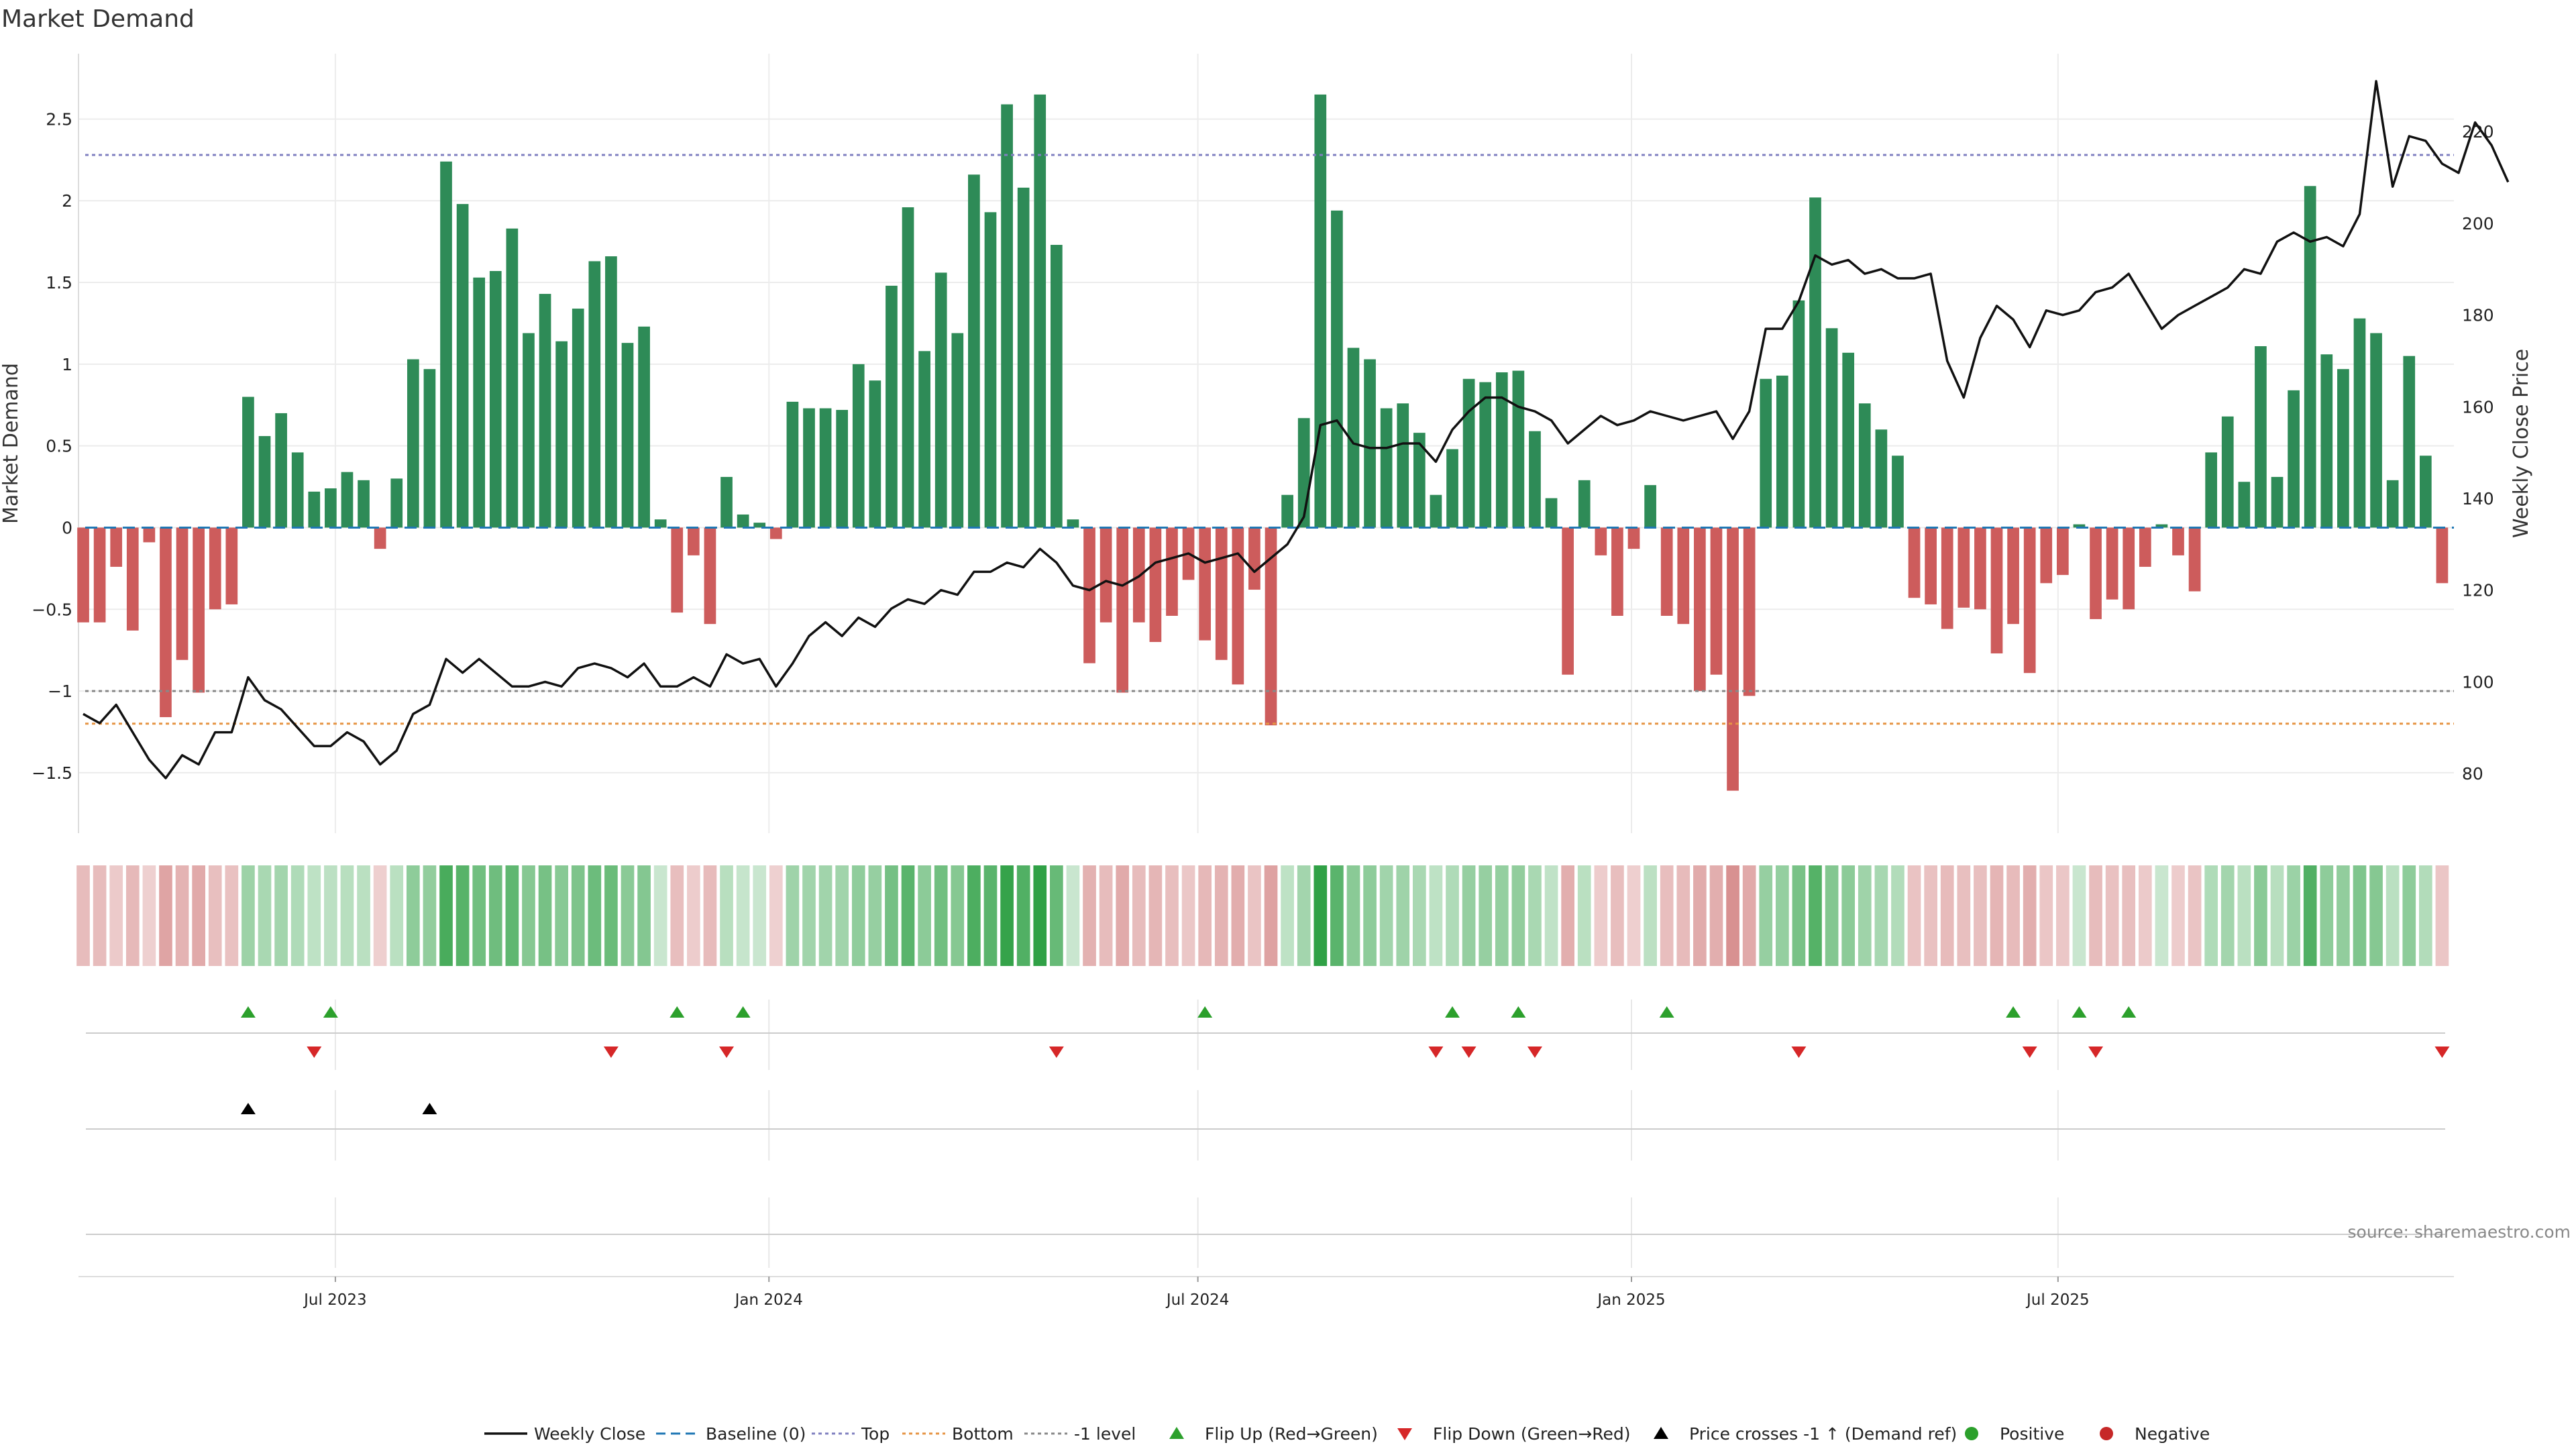 This screenshot has width=2576, height=1449. What do you see at coordinates (2478, 315) in the screenshot?
I see `y2-tick-label: 180` at bounding box center [2478, 315].